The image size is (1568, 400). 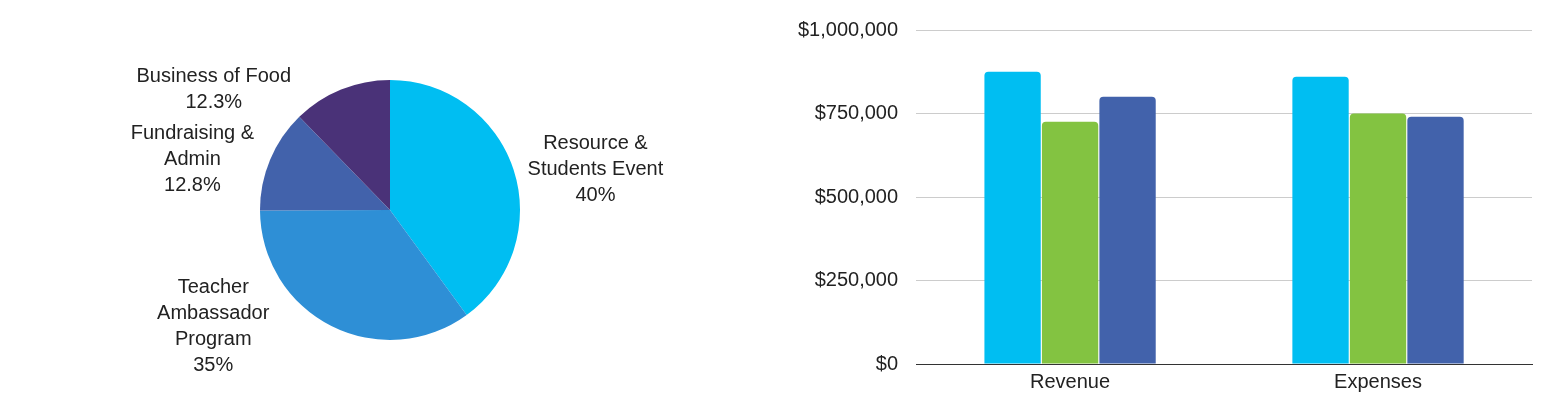 I want to click on y-tick-label: $0, so click(x=887, y=362).